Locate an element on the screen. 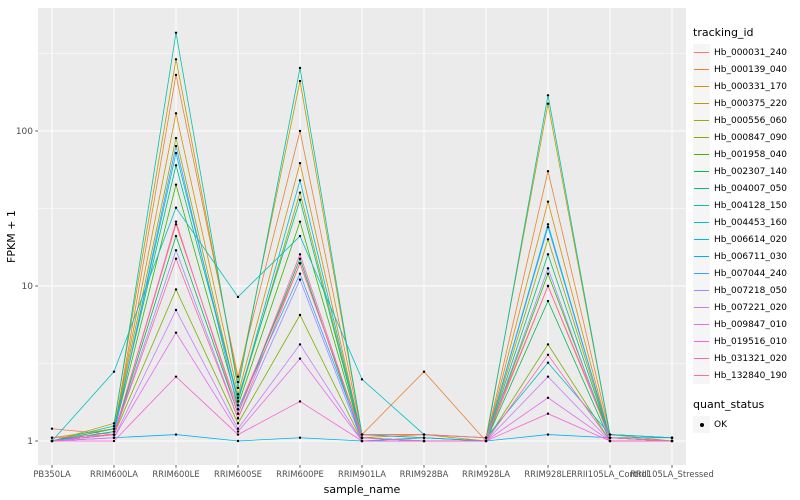 The height and width of the screenshot is (500, 800). legend-item: Hb_000139_040 is located at coordinates (746, 69).